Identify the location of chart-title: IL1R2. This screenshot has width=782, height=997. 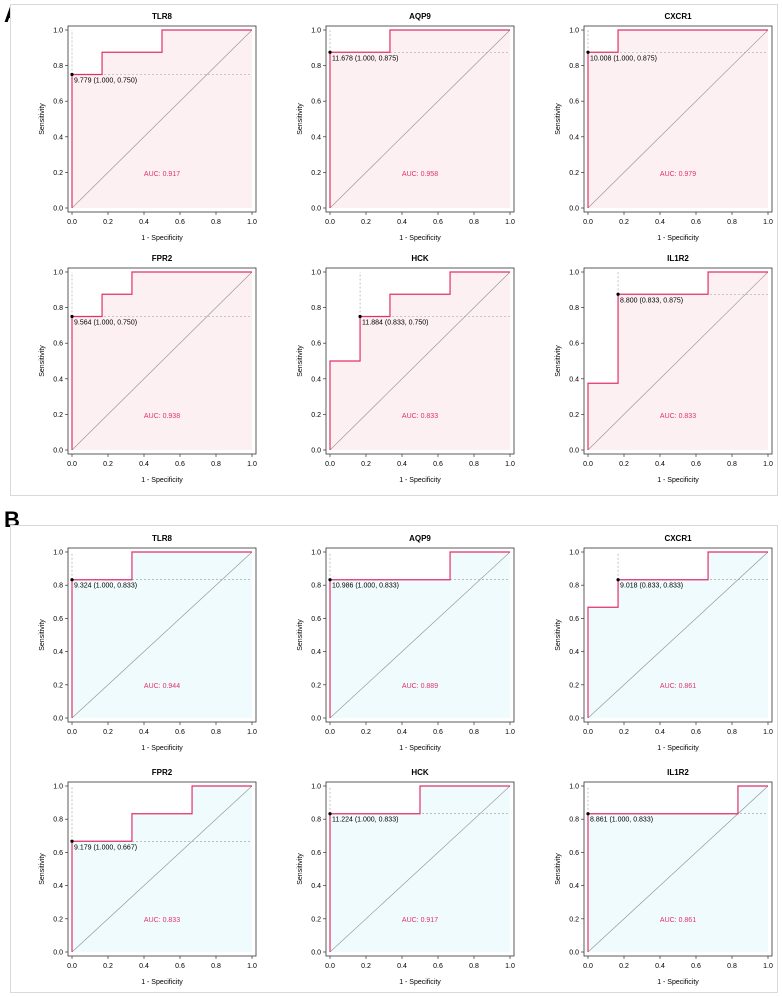
(678, 258).